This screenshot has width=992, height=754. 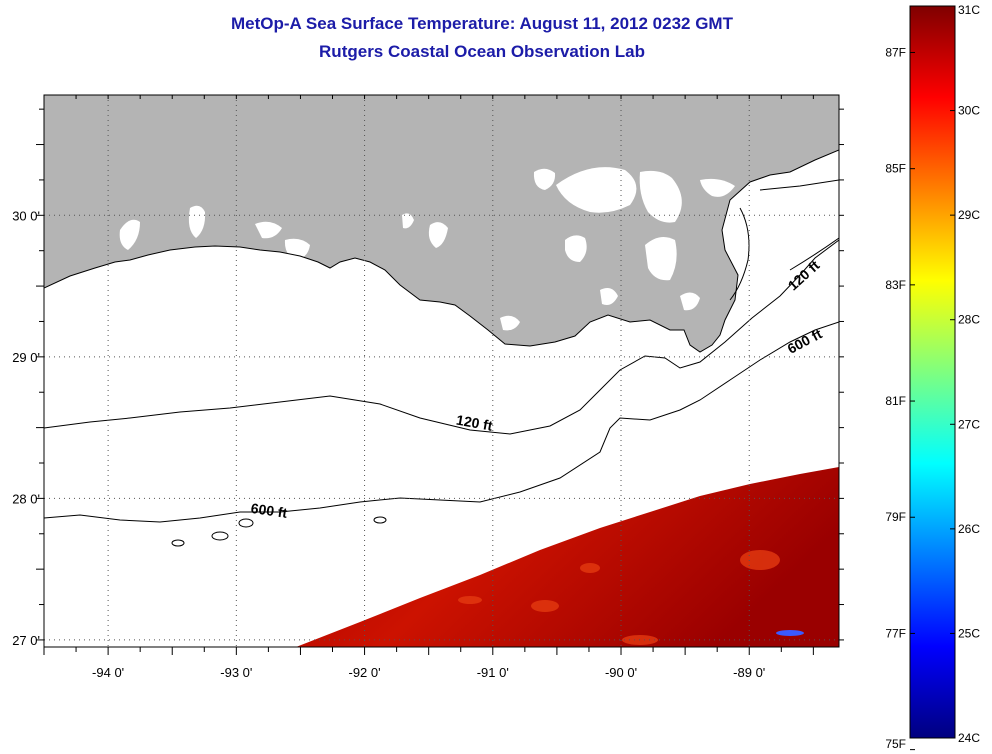 What do you see at coordinates (969, 633) in the screenshot?
I see `celsius-label: 25C` at bounding box center [969, 633].